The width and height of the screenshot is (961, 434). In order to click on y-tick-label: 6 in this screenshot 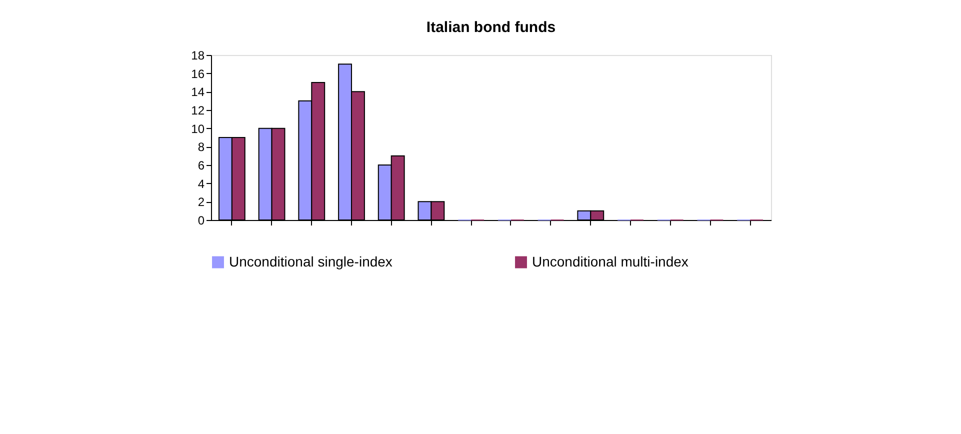, I will do `click(201, 165)`.